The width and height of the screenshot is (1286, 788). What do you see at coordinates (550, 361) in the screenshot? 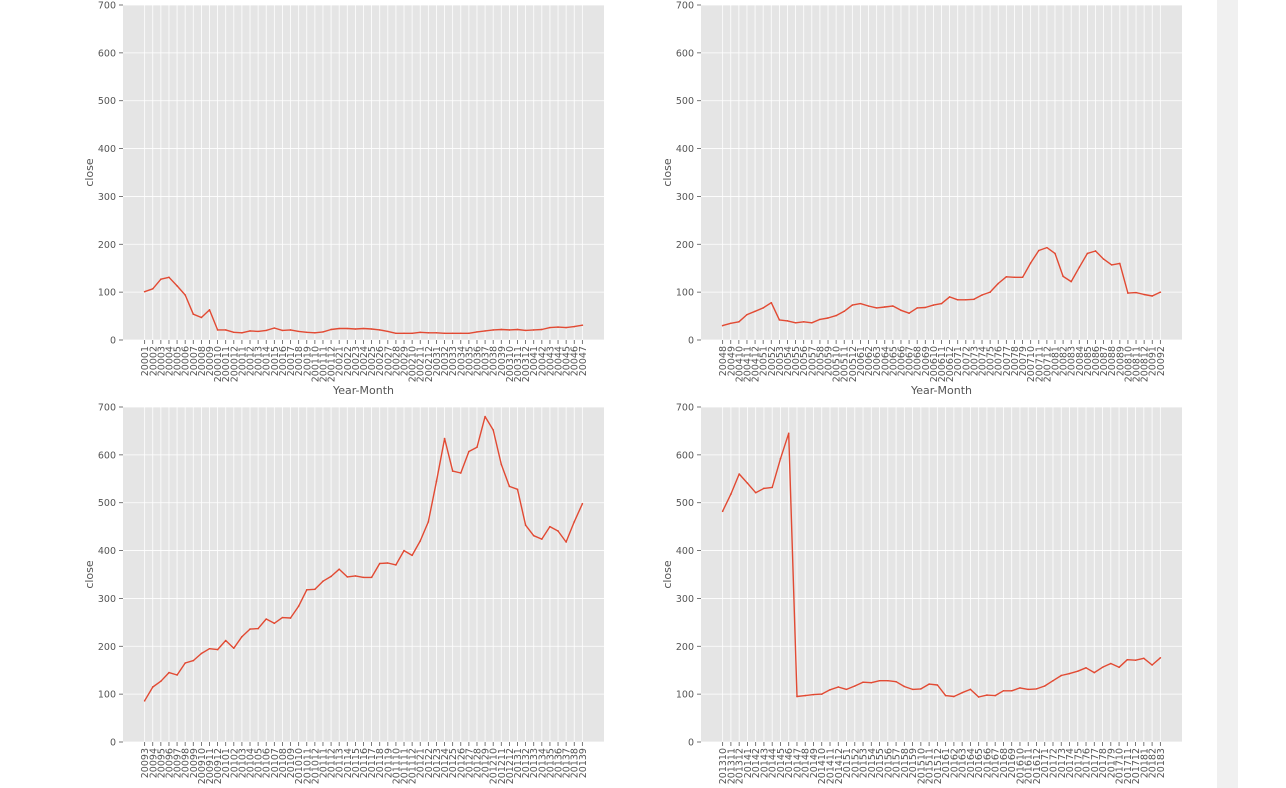
I see `x-tick-label: 20043` at bounding box center [550, 361].